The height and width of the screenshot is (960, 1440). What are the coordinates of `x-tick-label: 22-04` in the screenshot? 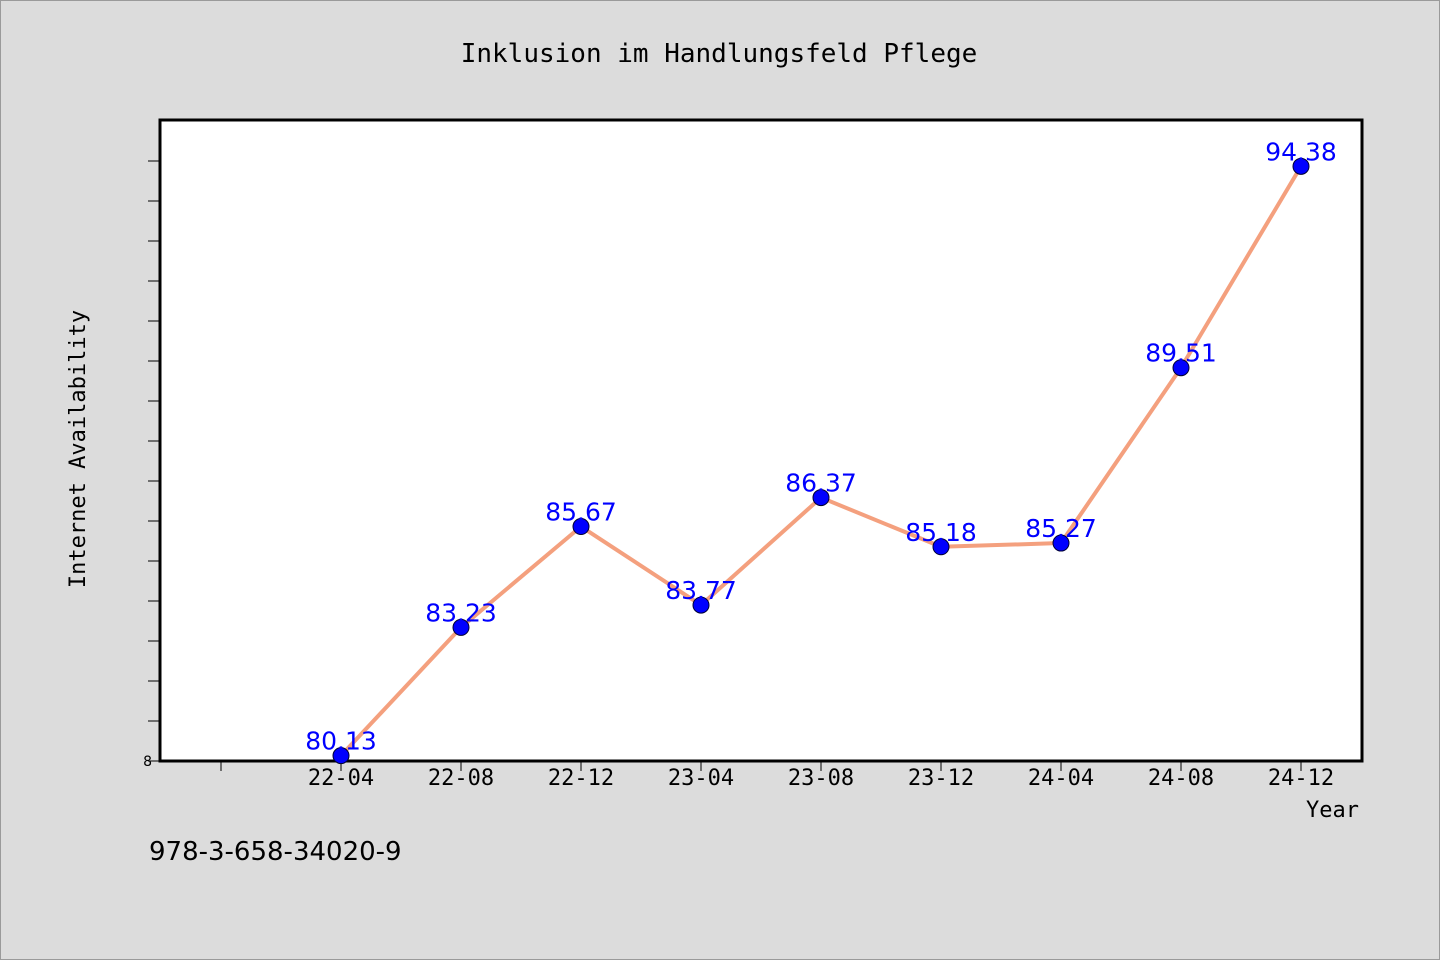 It's located at (341, 778).